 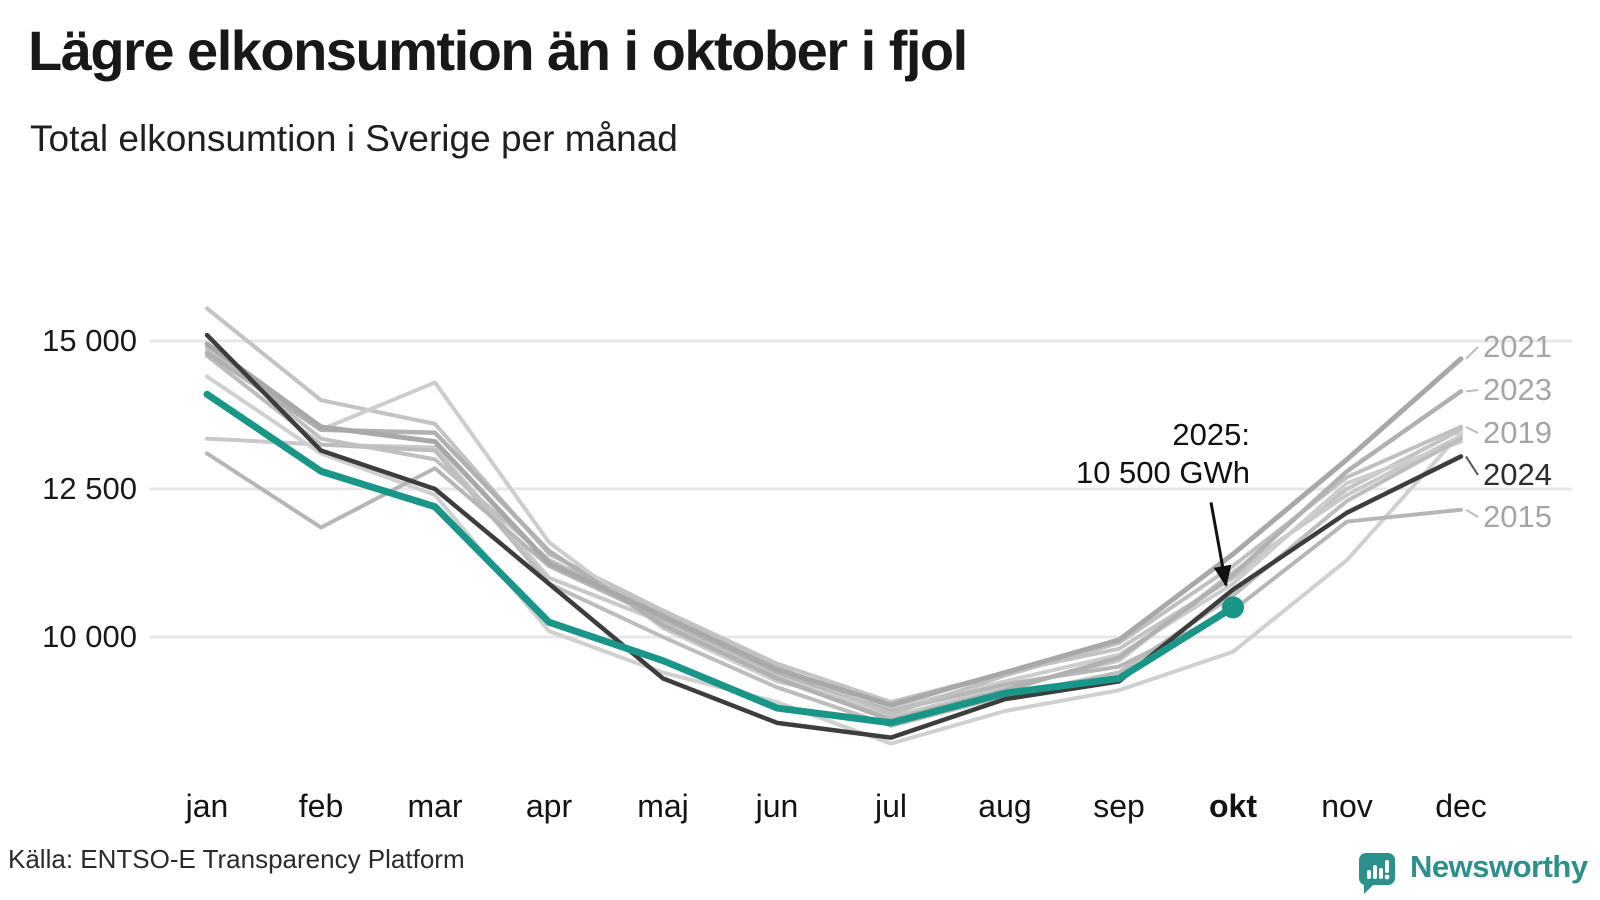 I want to click on x-tick-label-jan: jan, so click(x=207, y=806).